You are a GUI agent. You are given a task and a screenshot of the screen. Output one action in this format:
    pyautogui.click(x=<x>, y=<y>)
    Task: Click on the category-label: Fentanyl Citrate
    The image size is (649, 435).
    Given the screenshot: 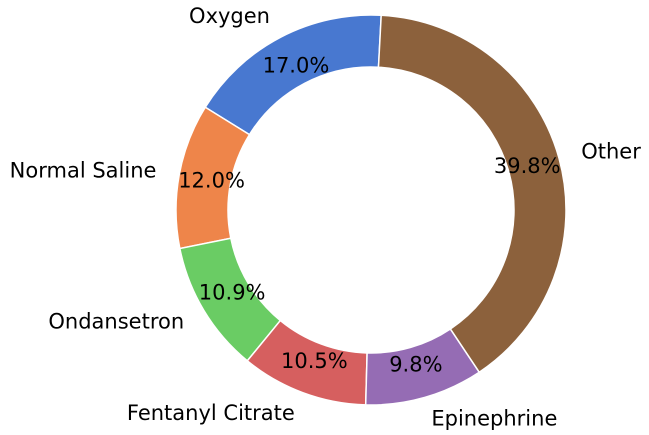 What is the action you would take?
    pyautogui.click(x=211, y=413)
    